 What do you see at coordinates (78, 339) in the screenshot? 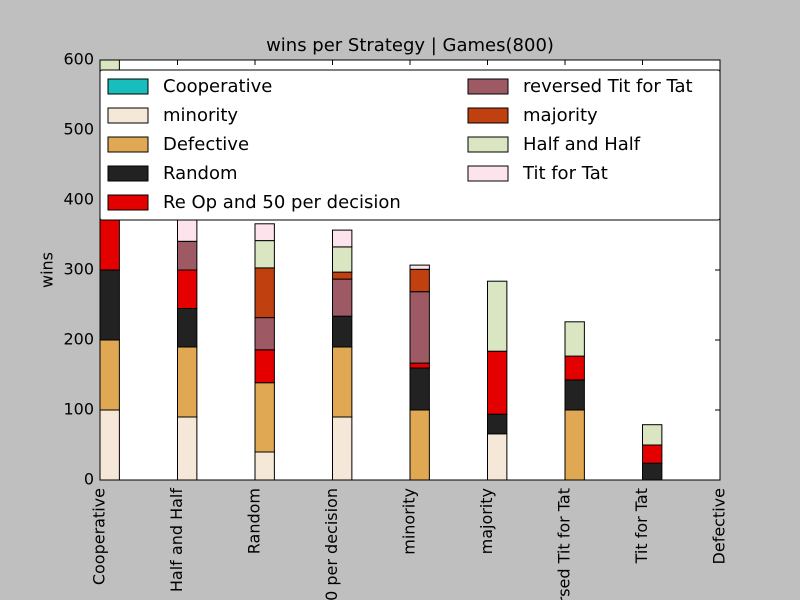
I see `y-tick-label: 200` at bounding box center [78, 339].